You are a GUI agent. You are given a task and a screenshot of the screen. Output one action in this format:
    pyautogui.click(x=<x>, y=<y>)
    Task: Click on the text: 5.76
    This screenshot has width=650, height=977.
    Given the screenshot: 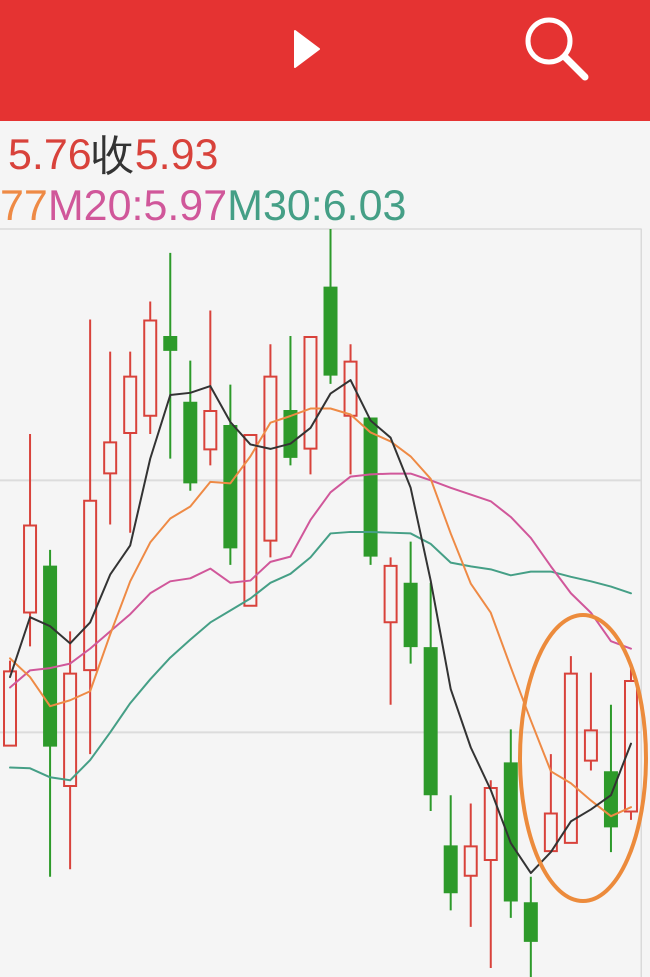 What is the action you would take?
    pyautogui.click(x=50, y=155)
    